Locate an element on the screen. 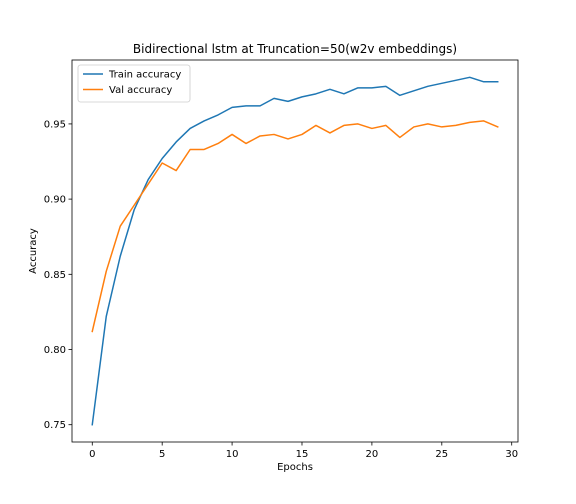 The width and height of the screenshot is (576, 504). x-tick-label: 10 is located at coordinates (232, 454).